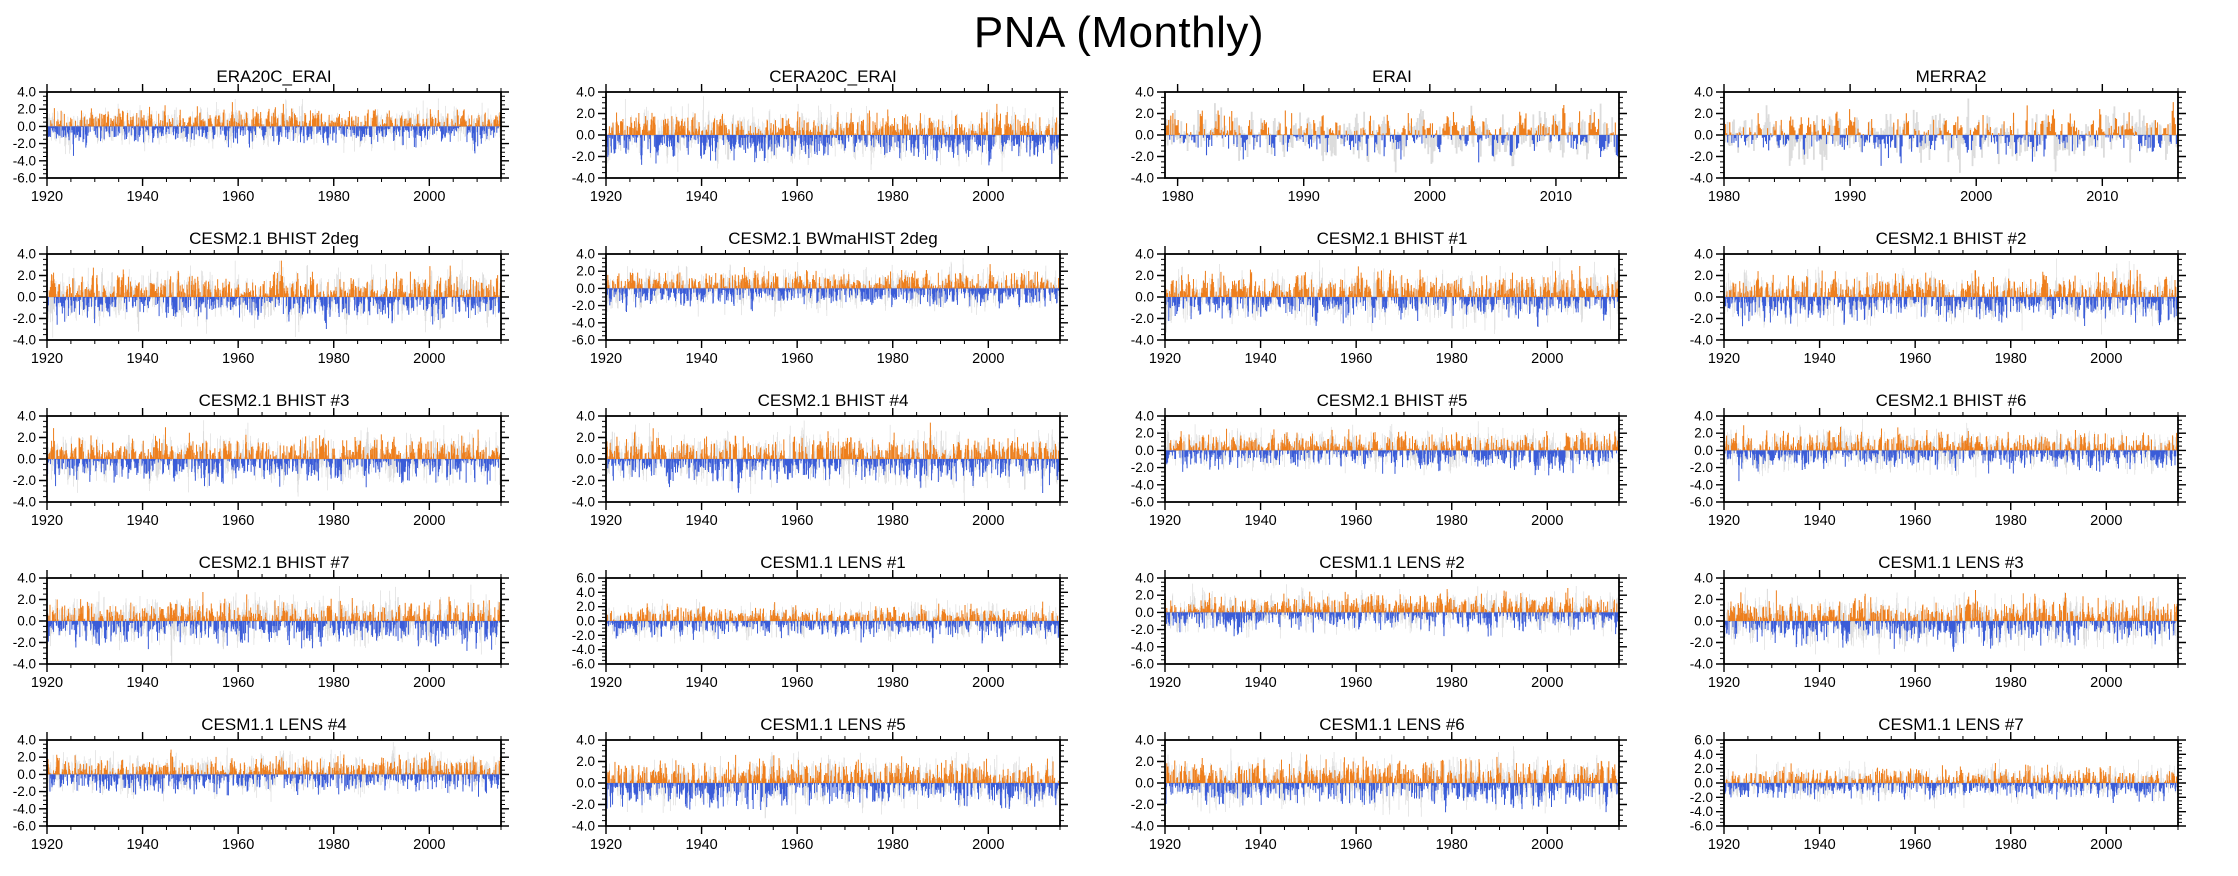 This screenshot has height=876, width=2238. I want to click on y-tick-label: 6.0, so click(585, 578).